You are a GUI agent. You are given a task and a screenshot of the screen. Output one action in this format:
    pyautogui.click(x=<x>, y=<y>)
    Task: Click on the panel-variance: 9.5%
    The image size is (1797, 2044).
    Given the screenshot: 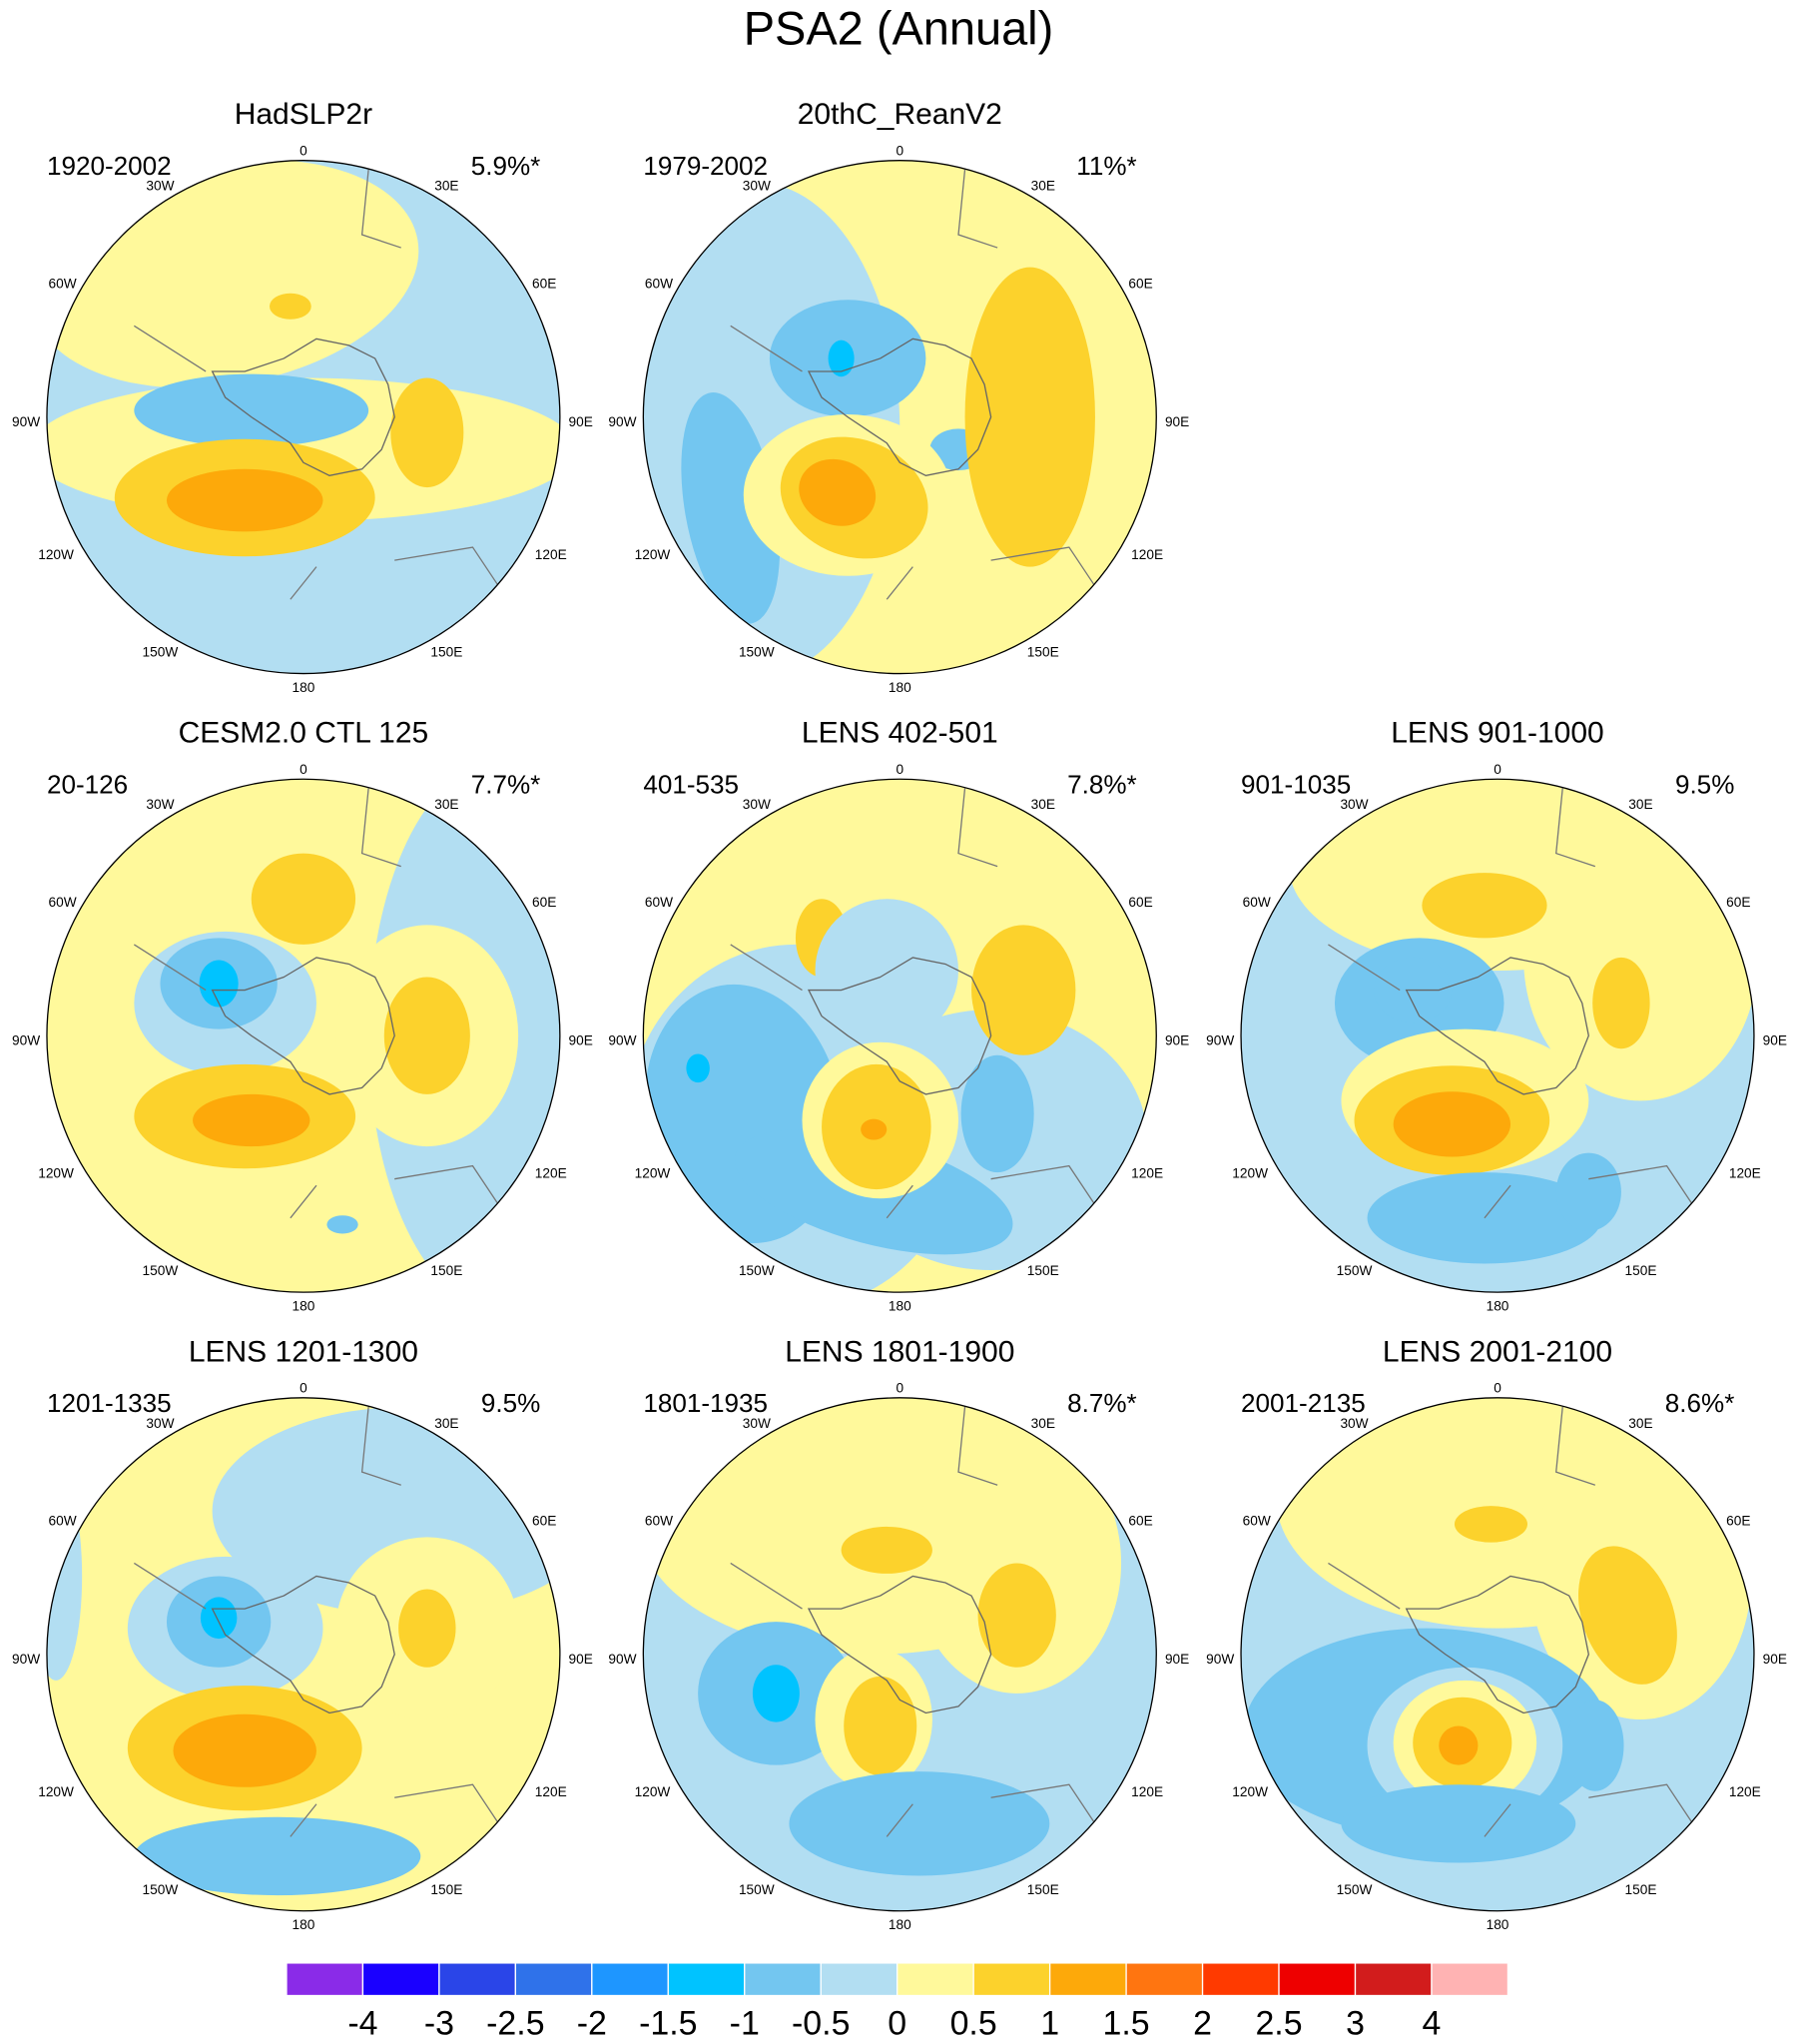 What is the action you would take?
    pyautogui.click(x=510, y=1403)
    